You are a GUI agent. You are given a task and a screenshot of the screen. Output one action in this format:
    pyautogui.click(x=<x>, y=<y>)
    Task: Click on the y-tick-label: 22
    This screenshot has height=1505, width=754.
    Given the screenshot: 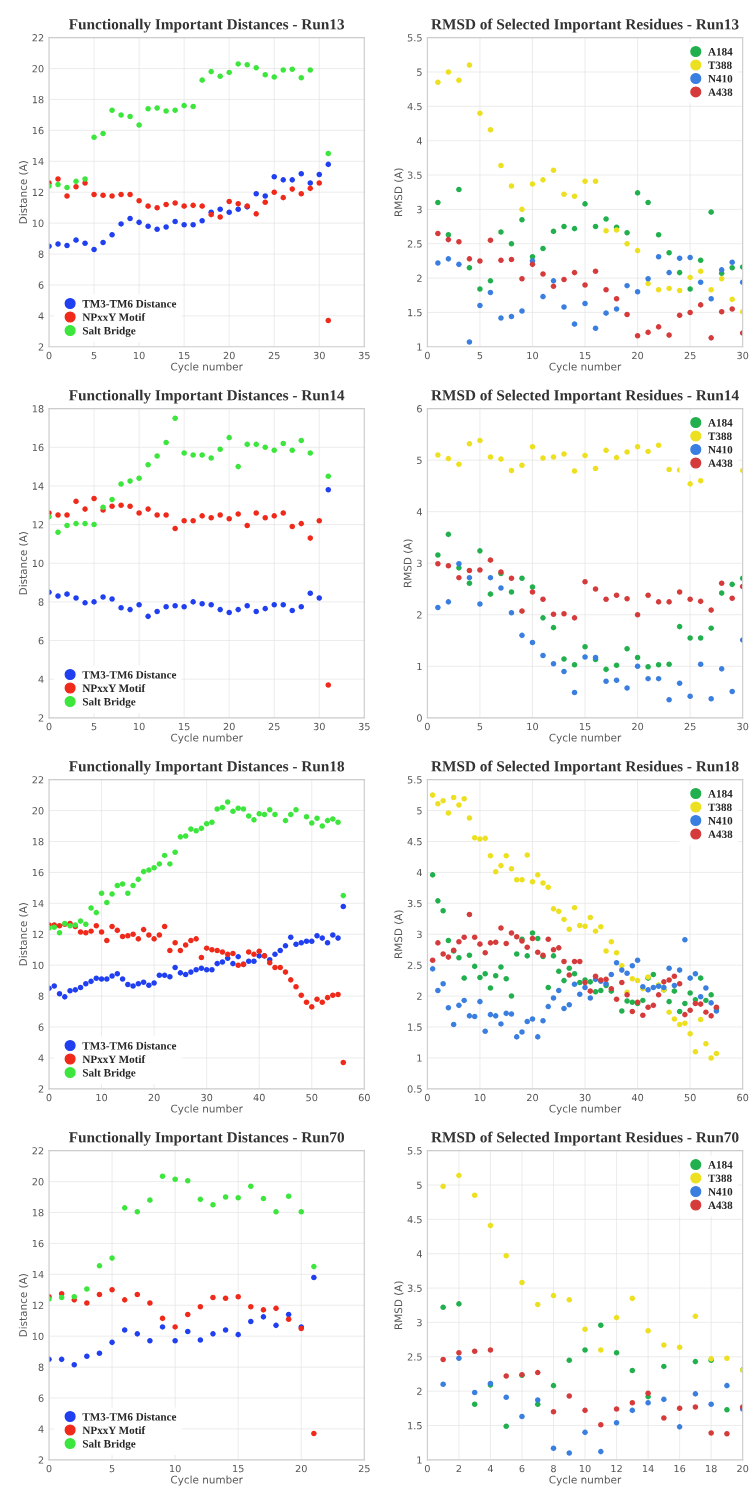 What is the action you would take?
    pyautogui.click(x=38, y=780)
    